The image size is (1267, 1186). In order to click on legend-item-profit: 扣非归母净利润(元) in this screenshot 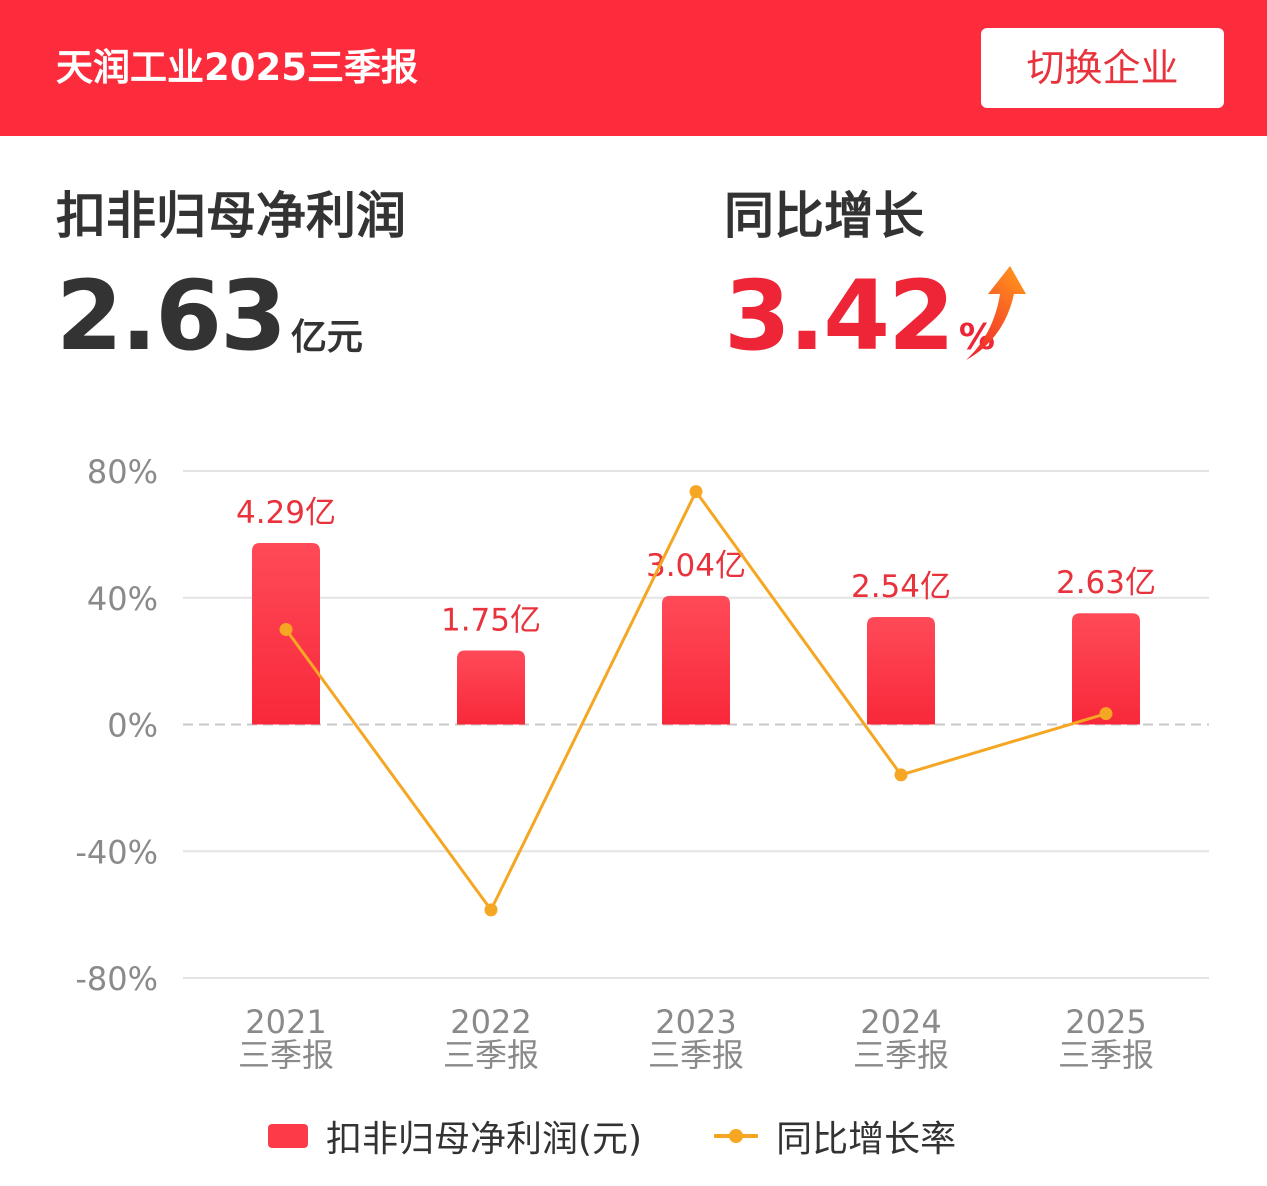, I will do `click(455, 1136)`.